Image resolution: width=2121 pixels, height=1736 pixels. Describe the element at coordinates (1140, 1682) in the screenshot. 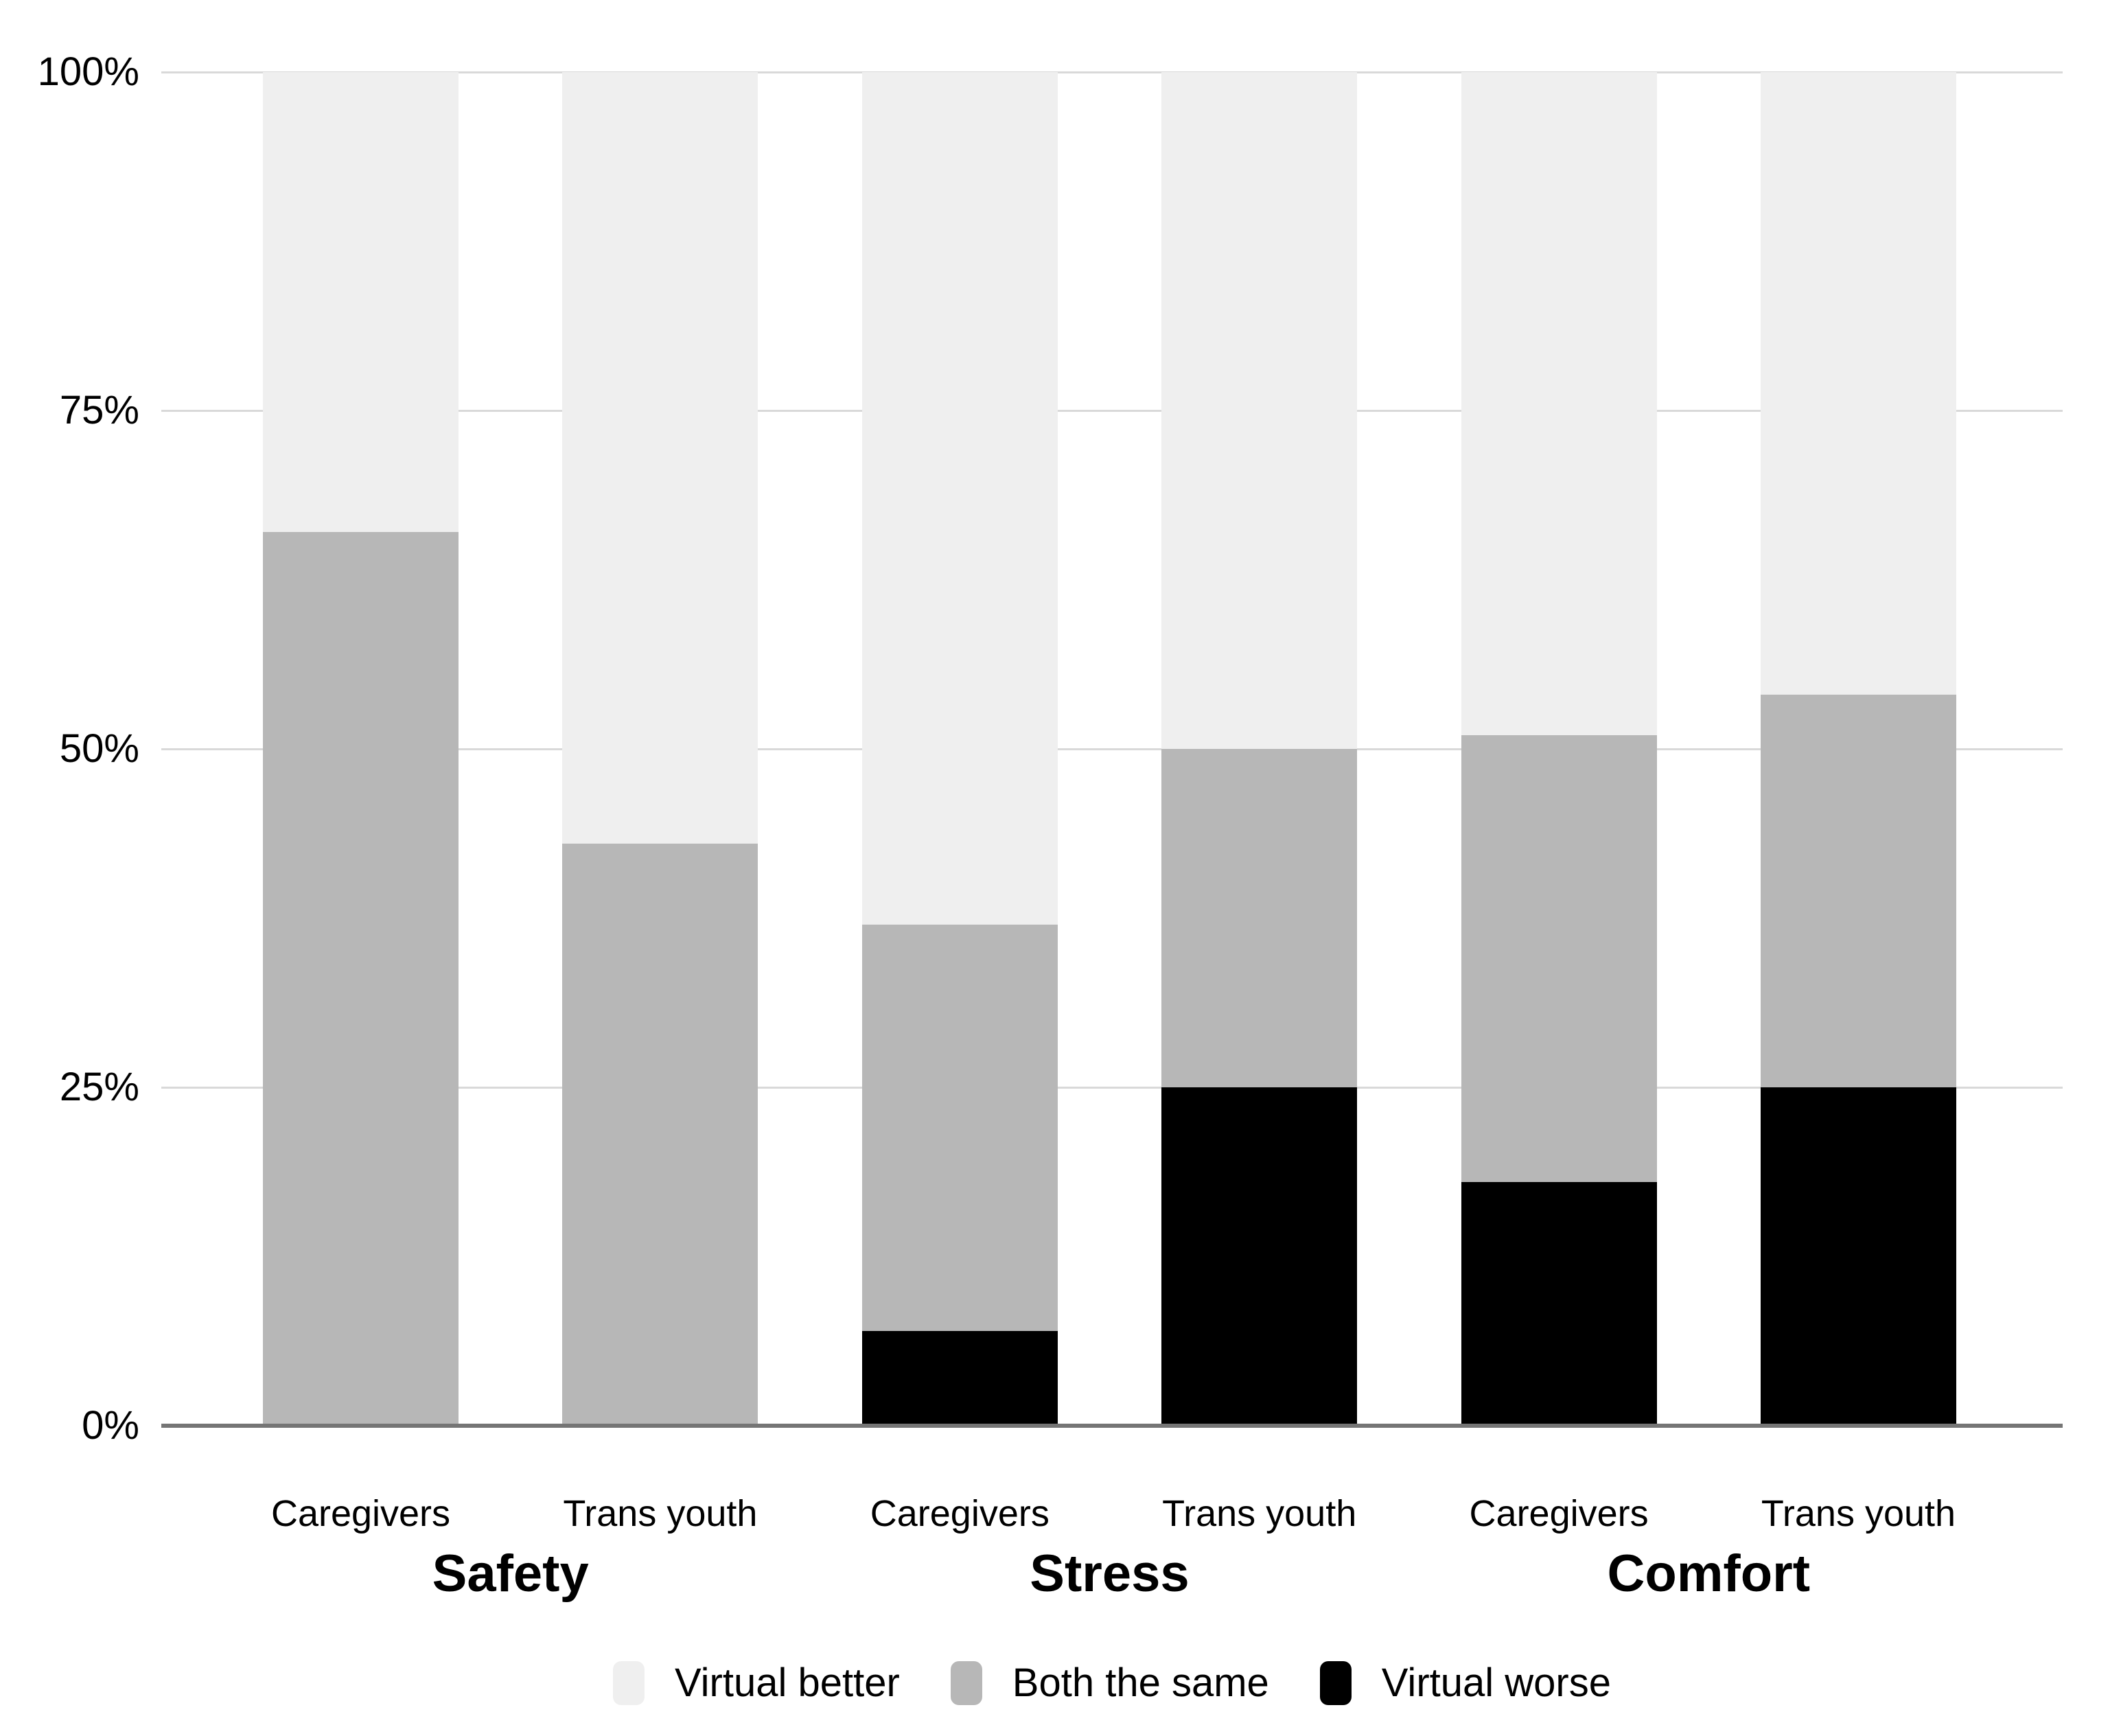

I see `legend-label: Both the same` at that location.